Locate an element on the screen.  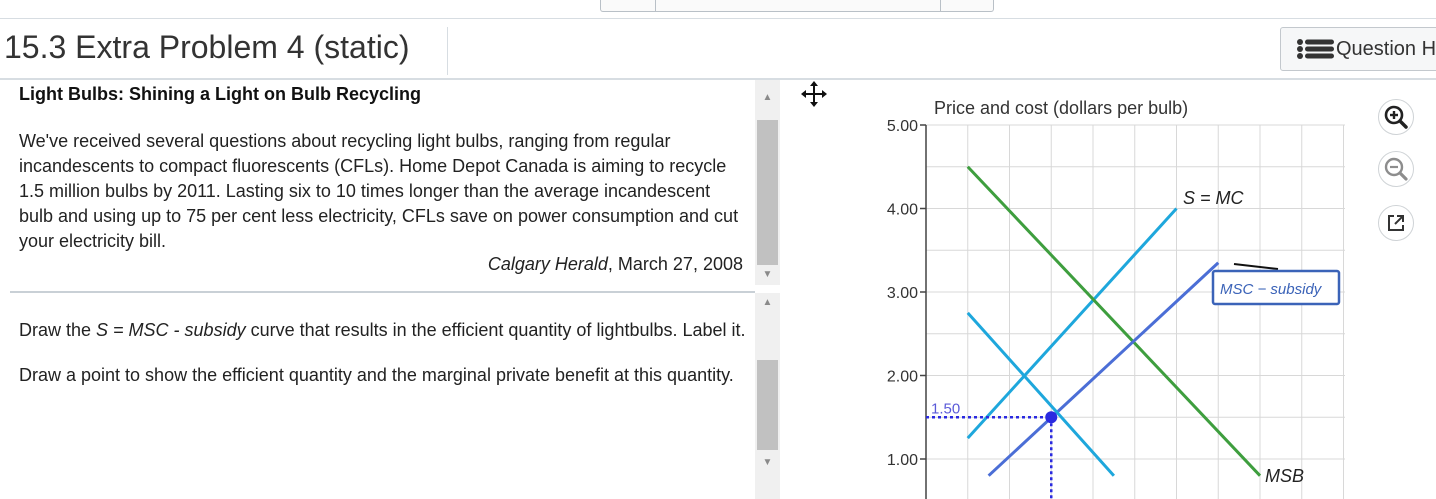
move-icon is located at coordinates (814, 94).